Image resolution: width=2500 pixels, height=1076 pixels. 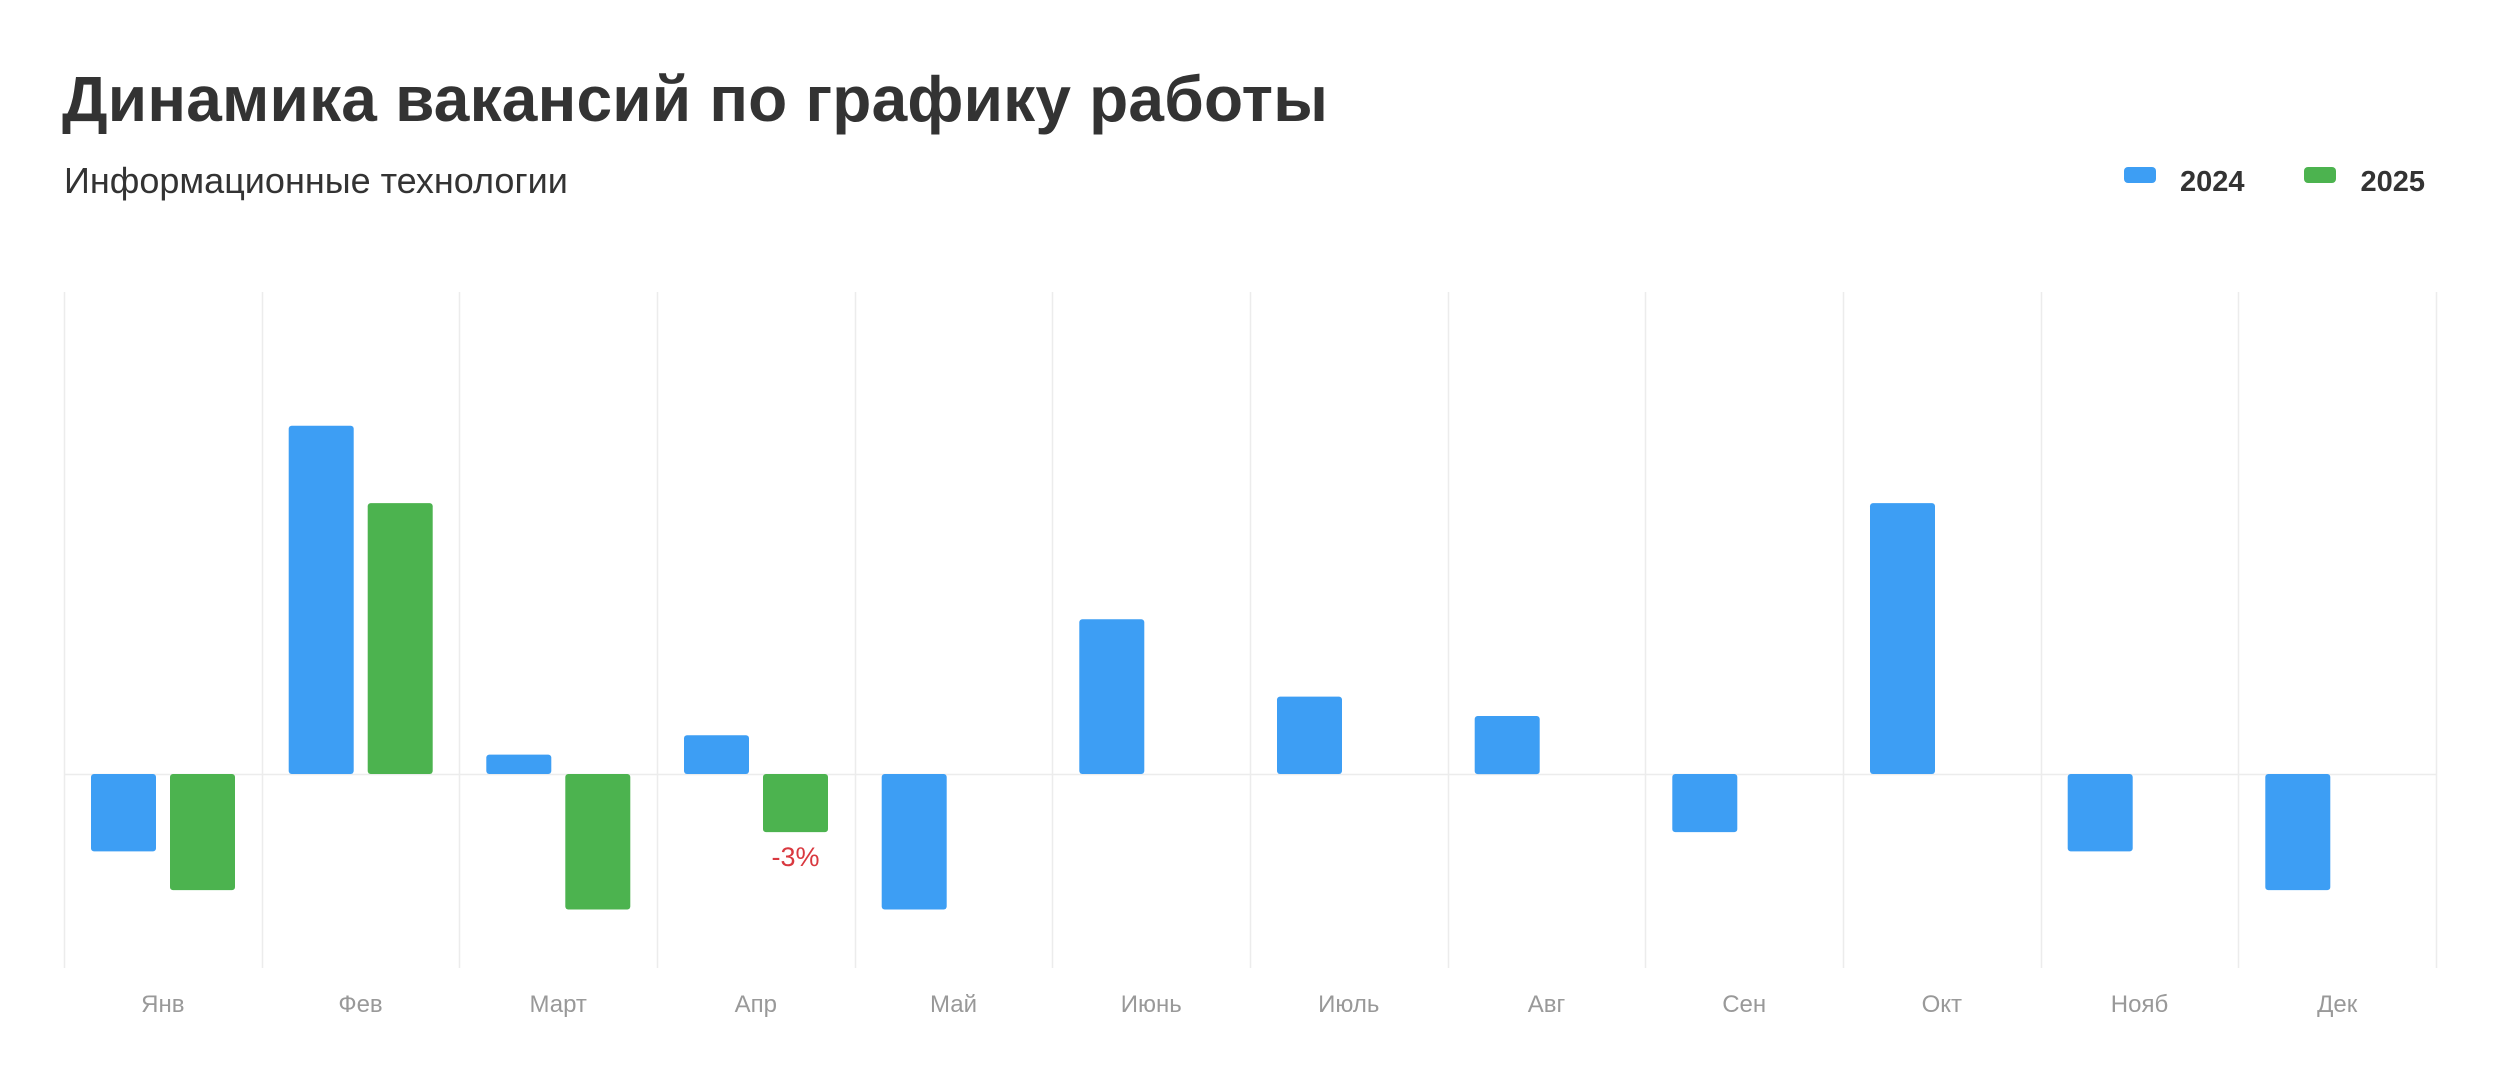 What do you see at coordinates (1744, 1004) in the screenshot?
I see `x-tick-label: Сен` at bounding box center [1744, 1004].